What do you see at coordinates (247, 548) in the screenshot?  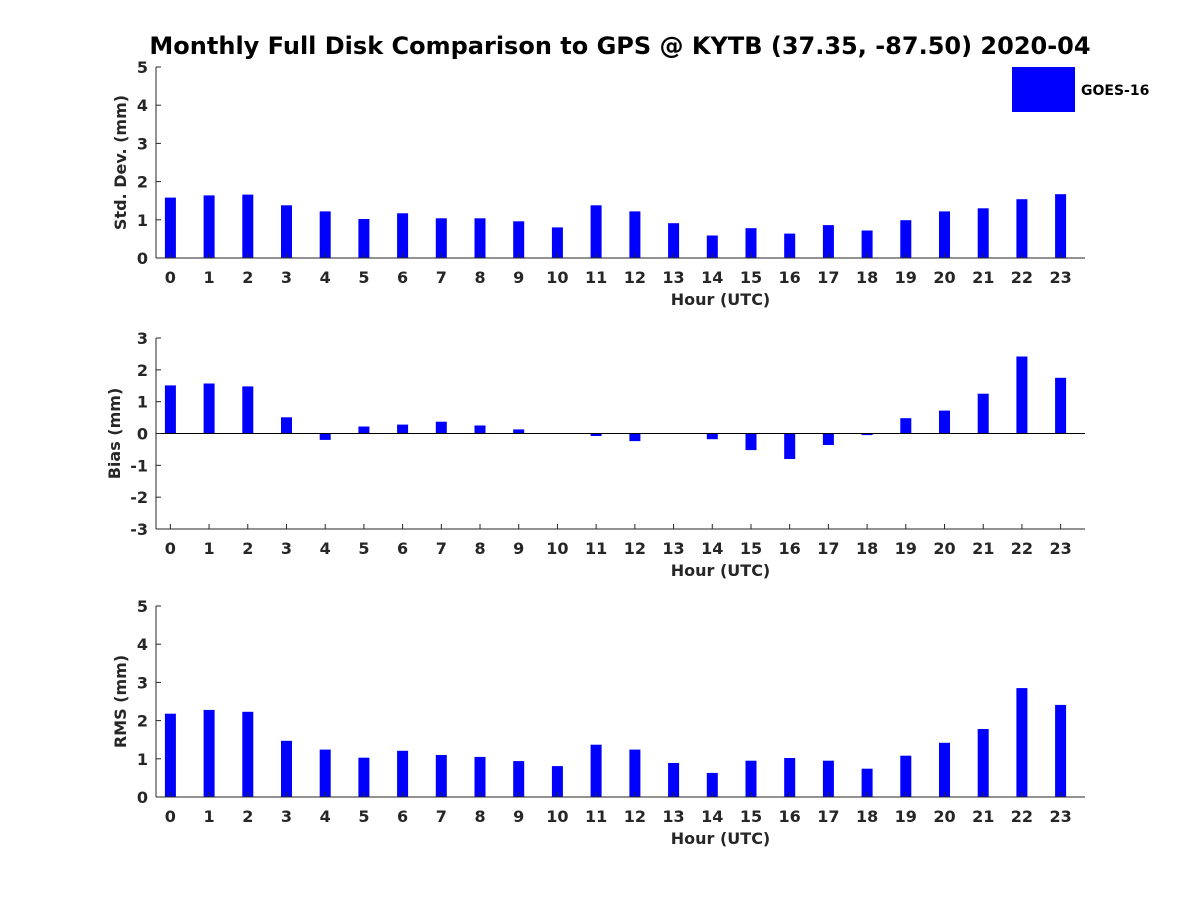 I see `x-tick-label: 2` at bounding box center [247, 548].